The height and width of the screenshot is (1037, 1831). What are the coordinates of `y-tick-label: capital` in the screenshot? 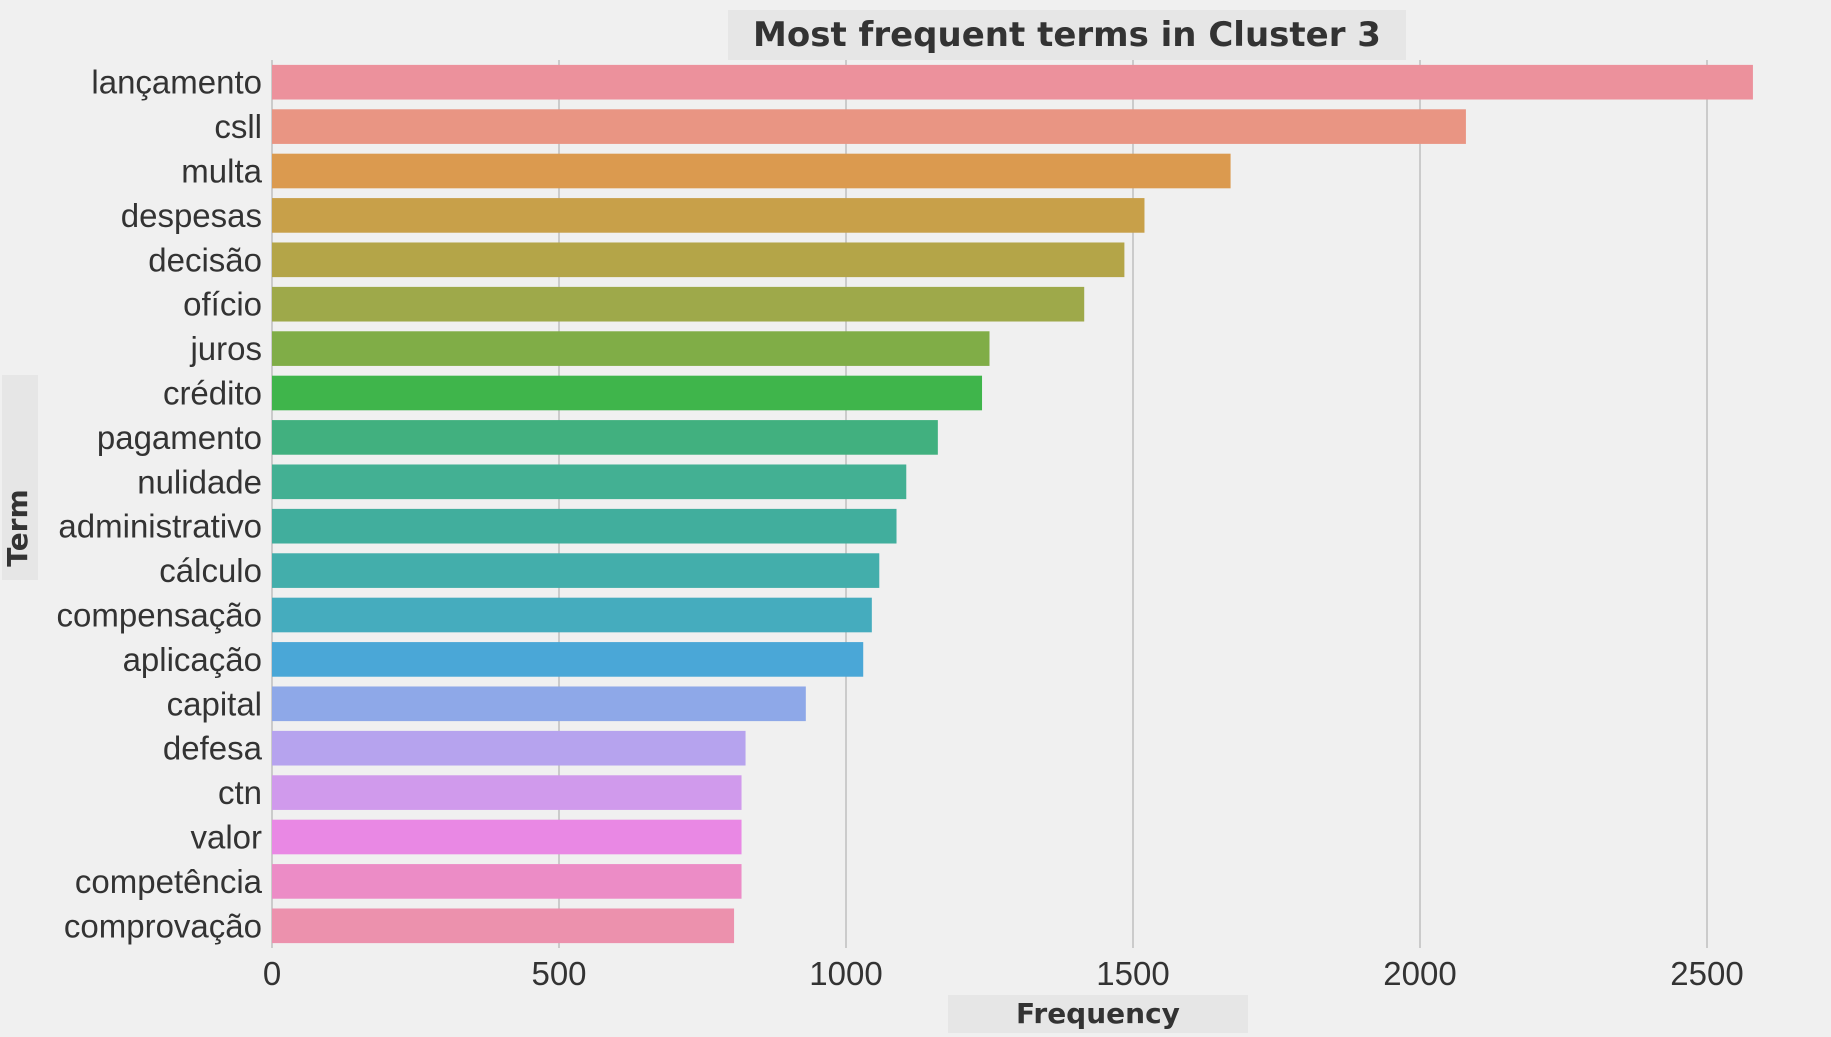 It's located at (214, 703).